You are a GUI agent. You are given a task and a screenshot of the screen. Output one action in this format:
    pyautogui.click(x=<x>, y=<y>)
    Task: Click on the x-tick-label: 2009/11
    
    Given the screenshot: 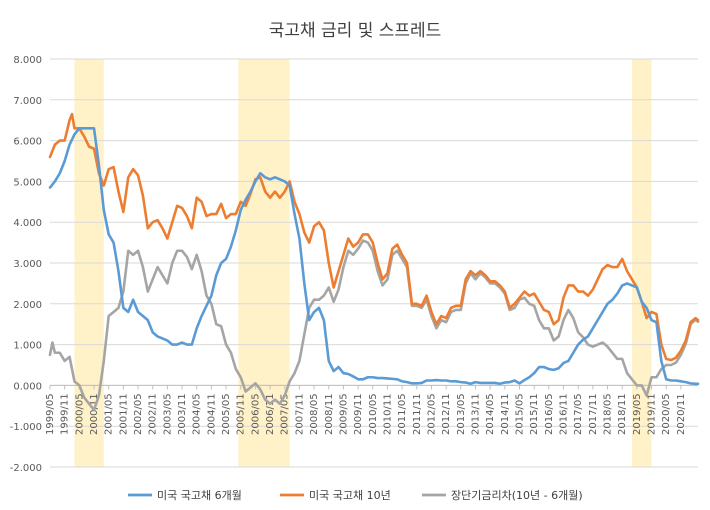 What is the action you would take?
    pyautogui.click(x=358, y=414)
    